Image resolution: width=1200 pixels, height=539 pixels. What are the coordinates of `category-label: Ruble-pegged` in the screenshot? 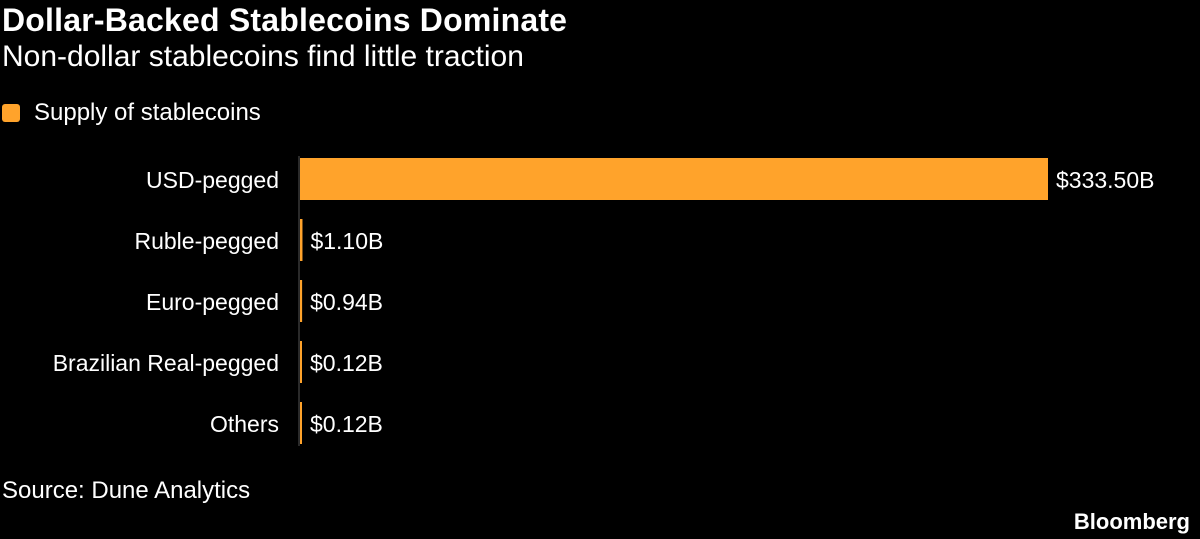 It's located at (206, 241).